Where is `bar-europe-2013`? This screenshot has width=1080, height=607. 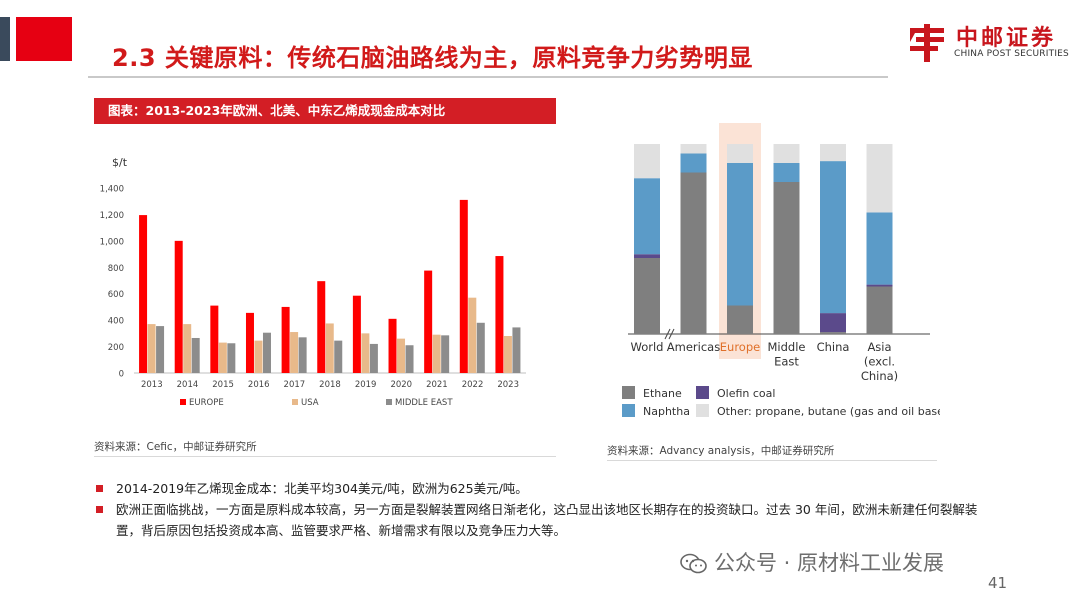
bar-europe-2013 is located at coordinates (143, 294).